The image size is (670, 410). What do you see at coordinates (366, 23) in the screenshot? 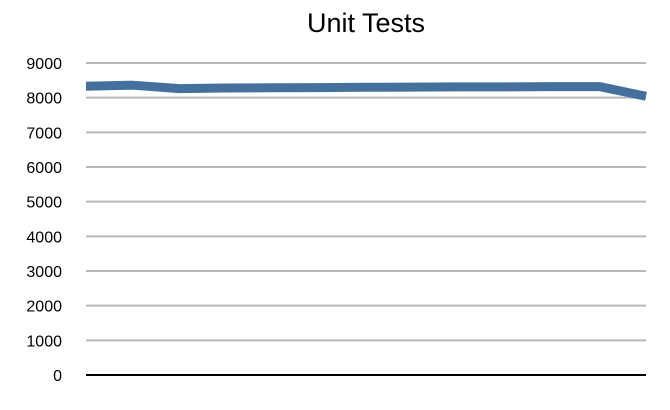
I see `chart-title: Unit Tests` at bounding box center [366, 23].